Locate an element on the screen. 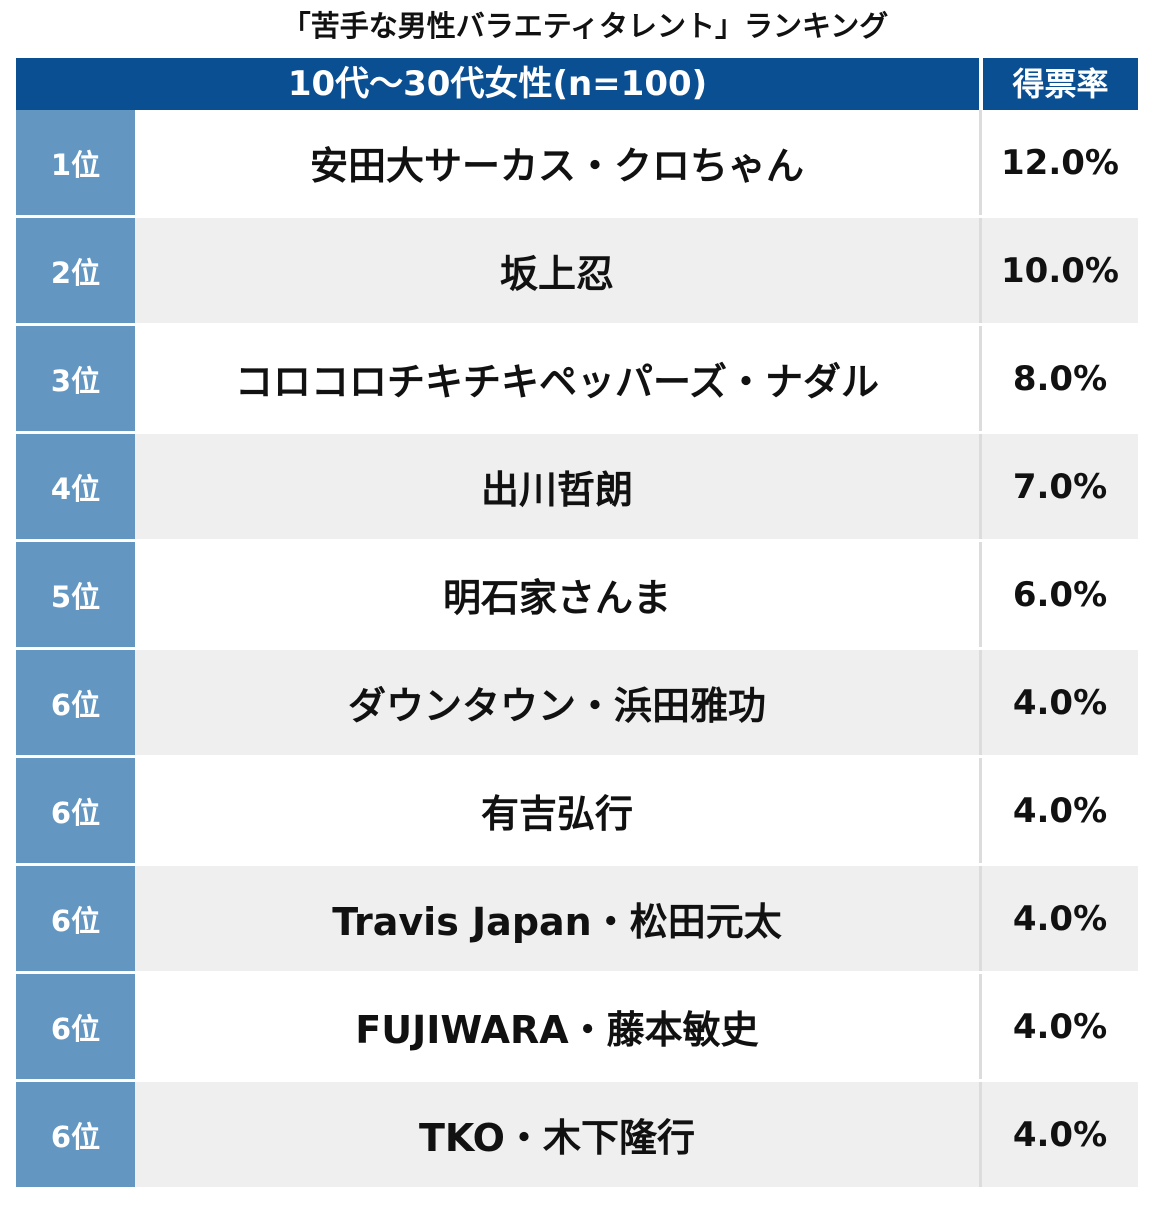 This screenshot has height=1208, width=1170. header-rate-label: 得票率 is located at coordinates (1060, 84).